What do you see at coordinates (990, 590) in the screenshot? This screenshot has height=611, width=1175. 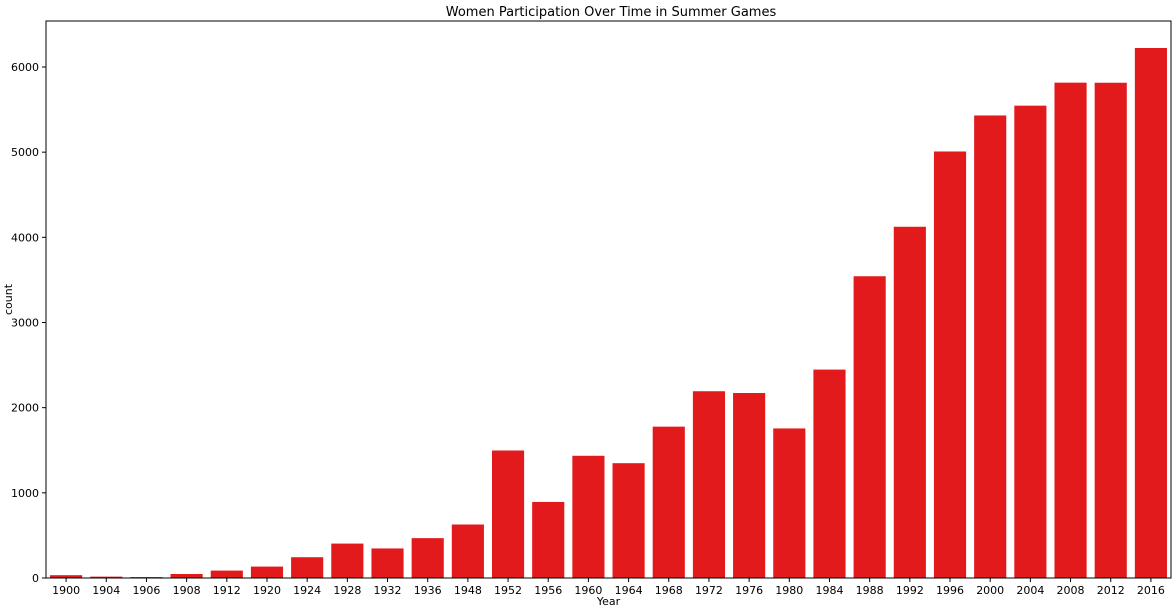 I see `x-tick-label: 2000` at bounding box center [990, 590].